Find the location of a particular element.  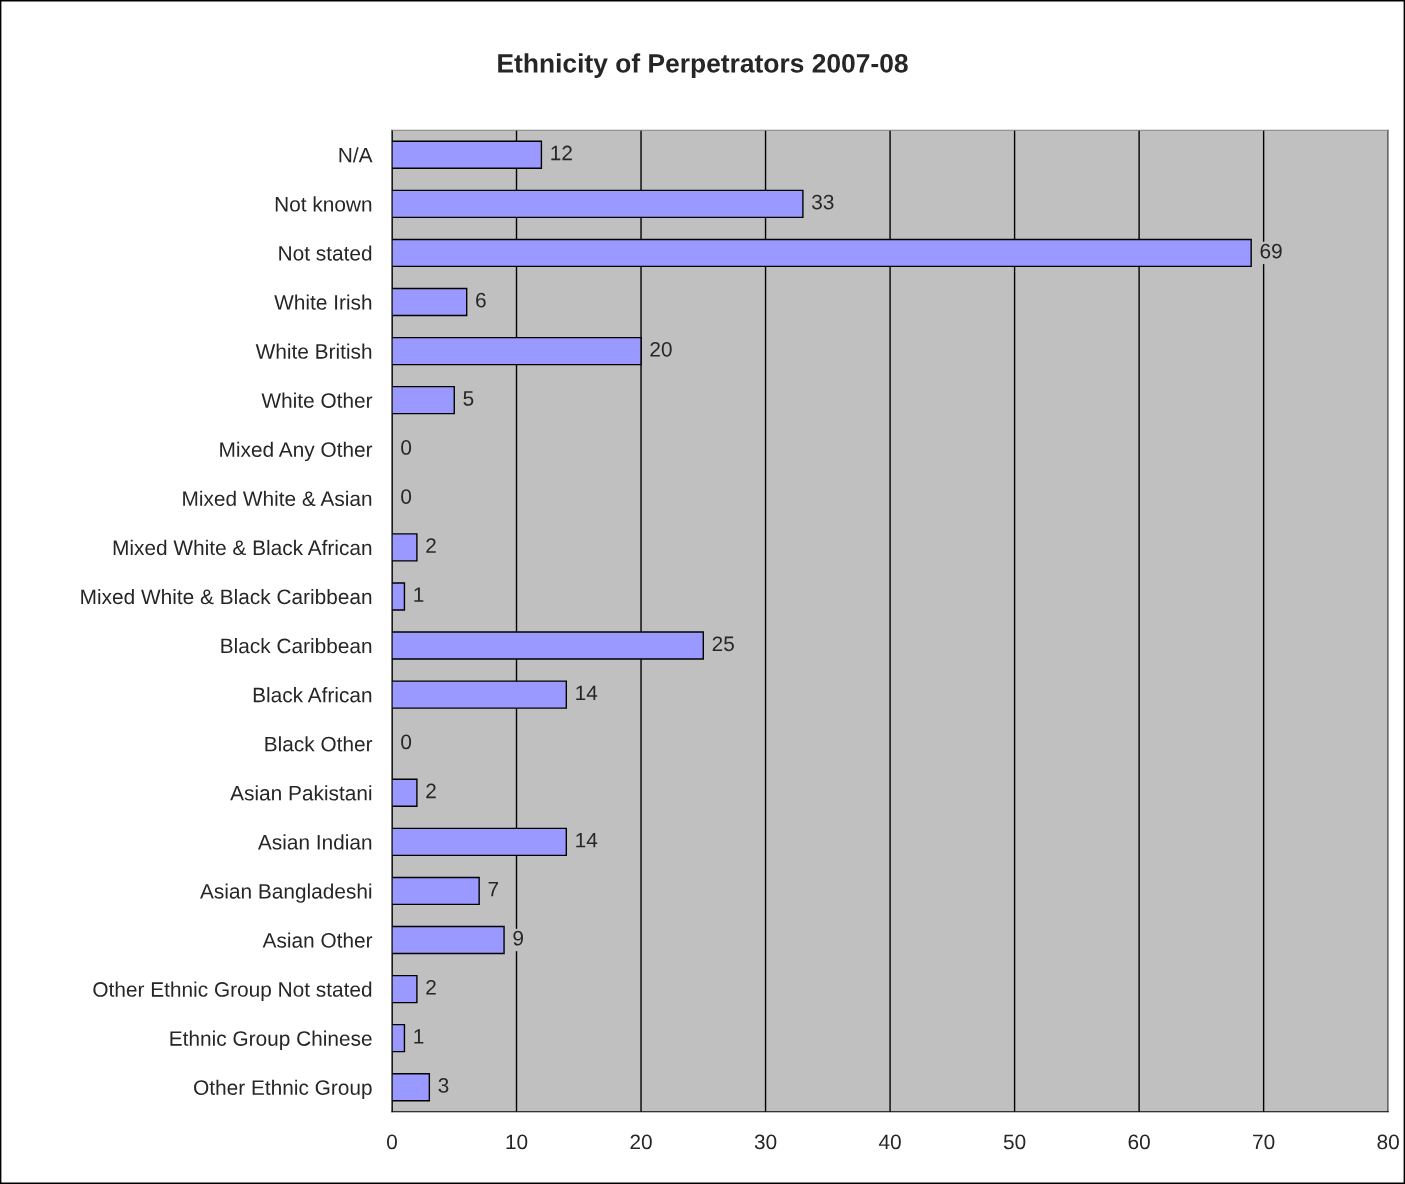

data-label: 9 is located at coordinates (518, 938).